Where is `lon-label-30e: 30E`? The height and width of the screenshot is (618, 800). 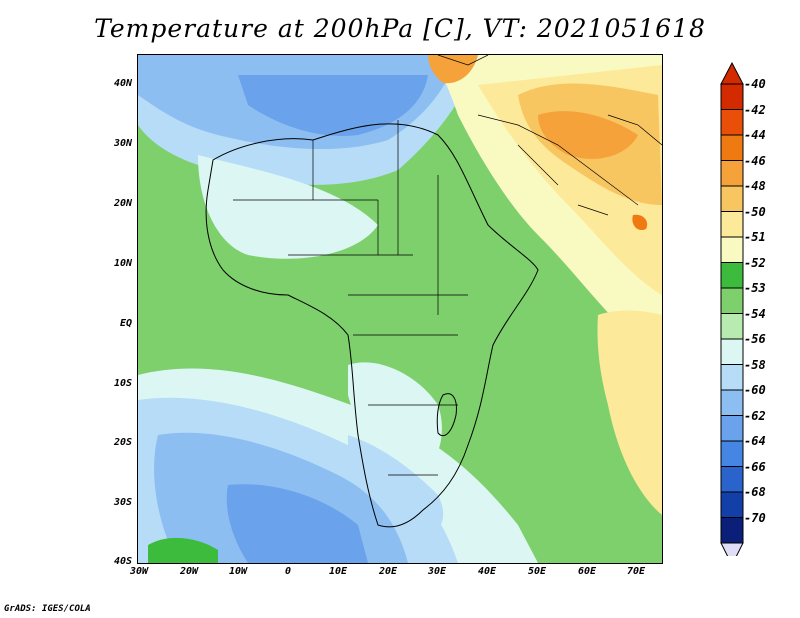
lon-label-30e: 30E is located at coordinates (437, 571).